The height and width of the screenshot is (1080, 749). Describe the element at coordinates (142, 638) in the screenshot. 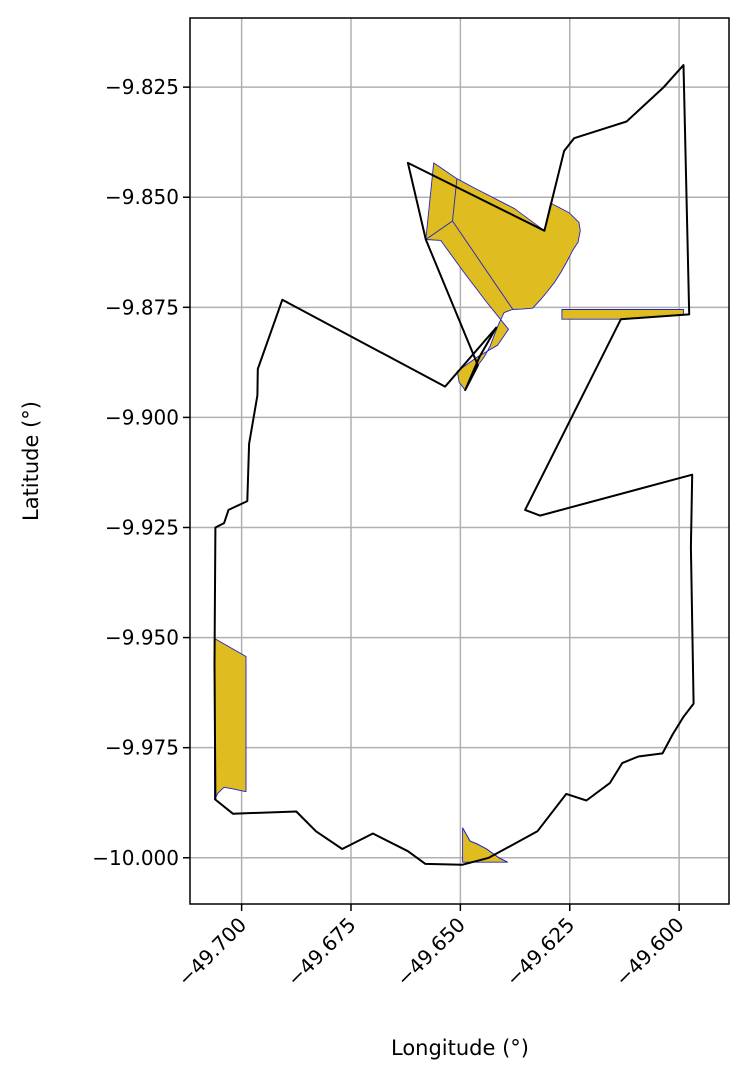

I see `y-tick-label-5: −9.950` at that location.